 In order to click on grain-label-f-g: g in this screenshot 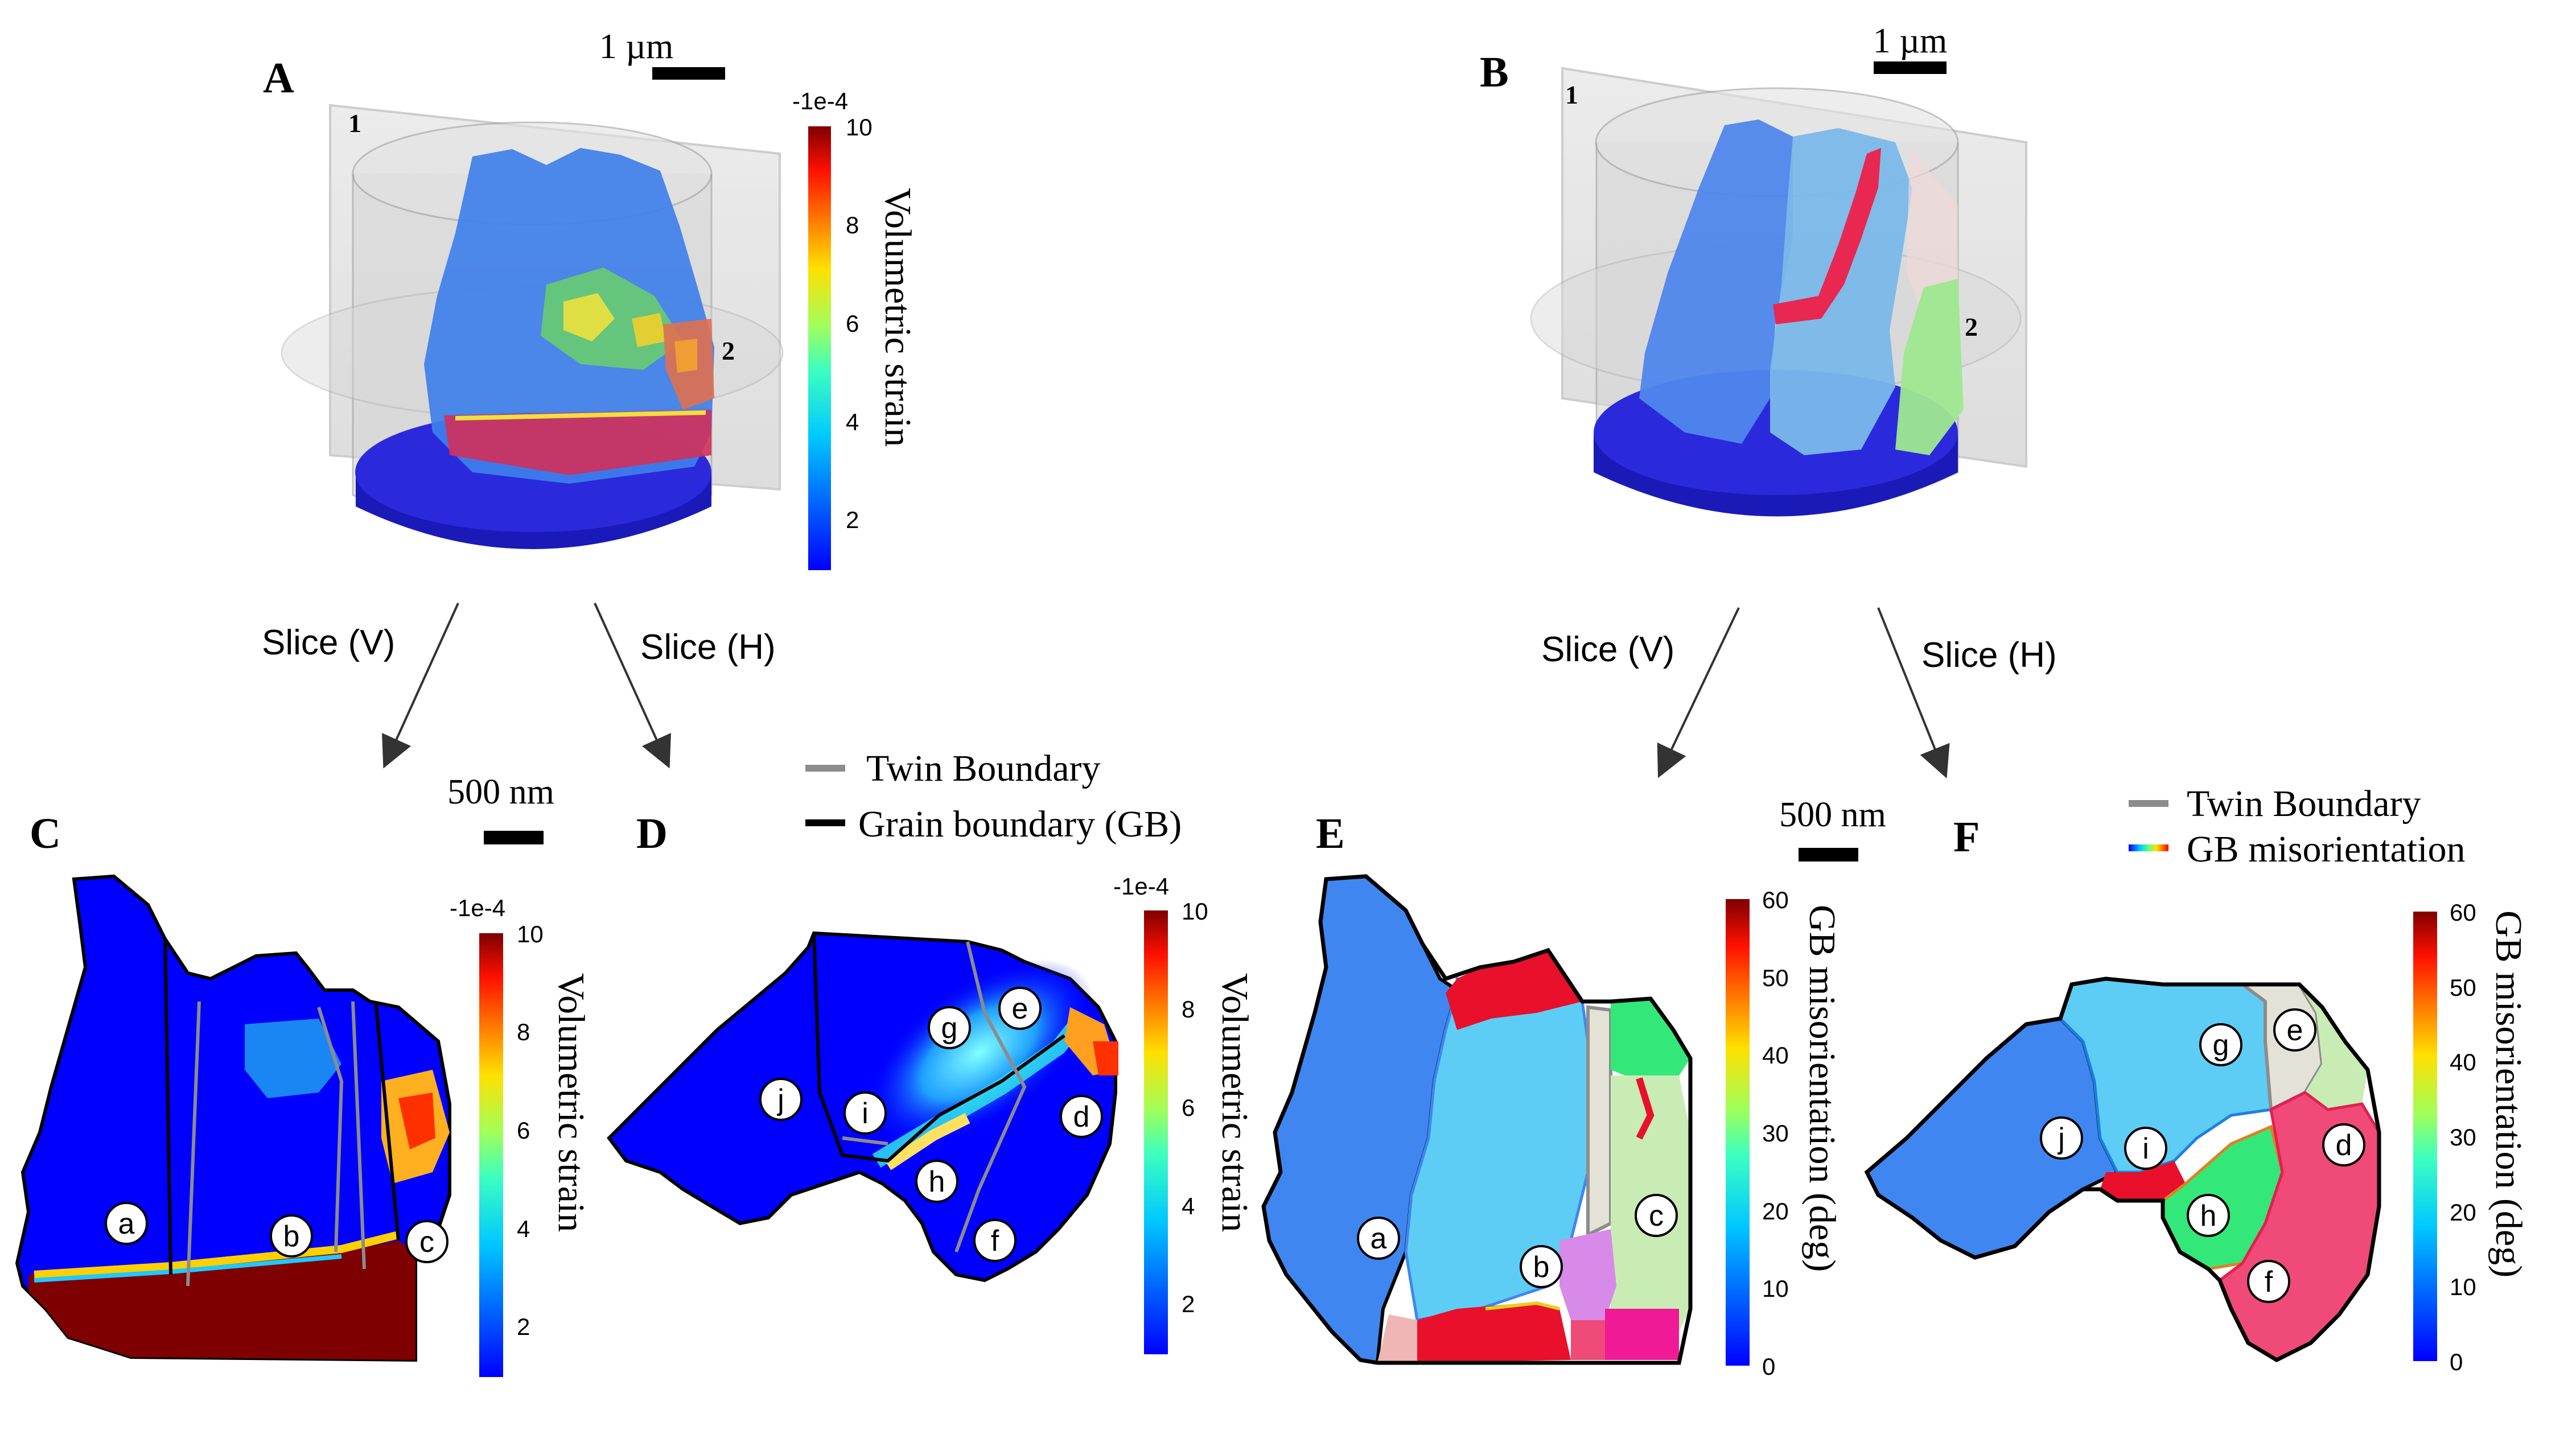, I will do `click(2221, 1044)`.